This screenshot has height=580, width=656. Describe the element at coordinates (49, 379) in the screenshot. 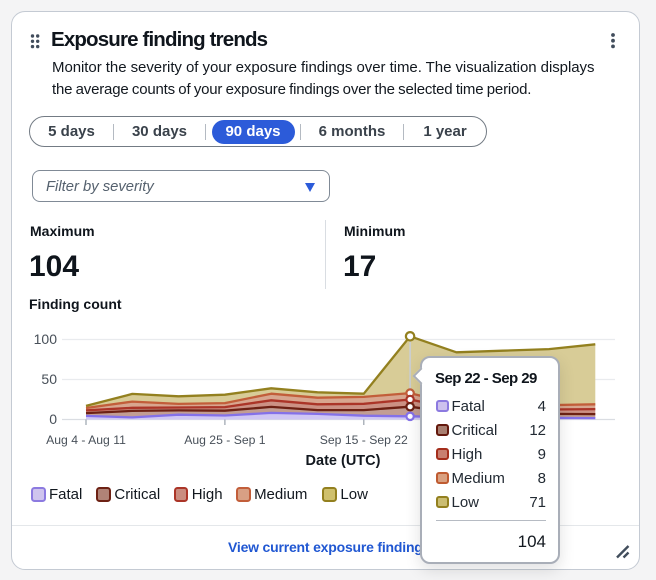

I see `svg-text: 50` at that location.